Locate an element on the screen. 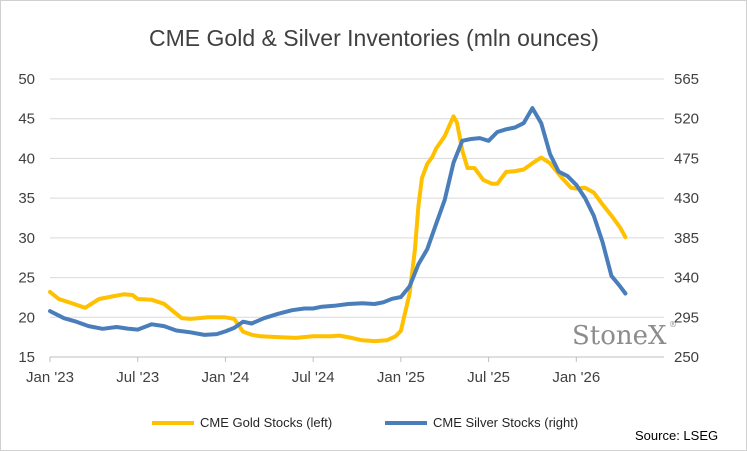  x-tick-label: Jan '23 is located at coordinates (50, 377).